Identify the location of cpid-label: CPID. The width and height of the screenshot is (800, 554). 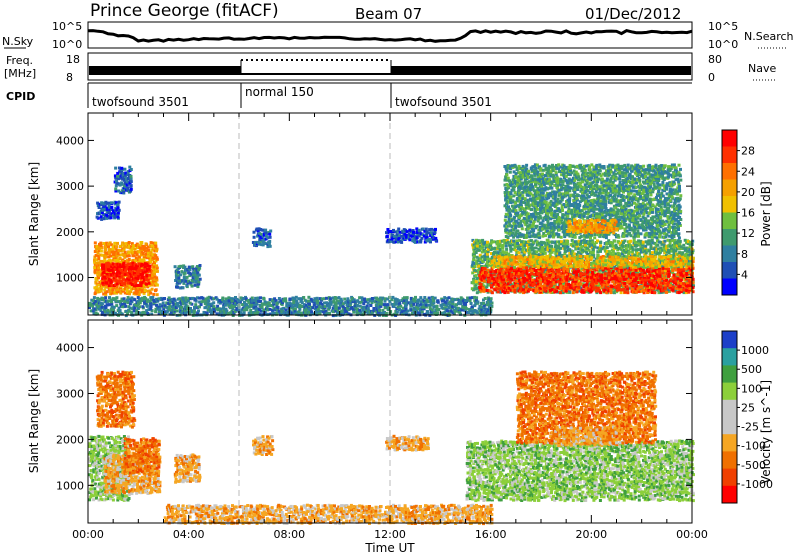
(20, 96).